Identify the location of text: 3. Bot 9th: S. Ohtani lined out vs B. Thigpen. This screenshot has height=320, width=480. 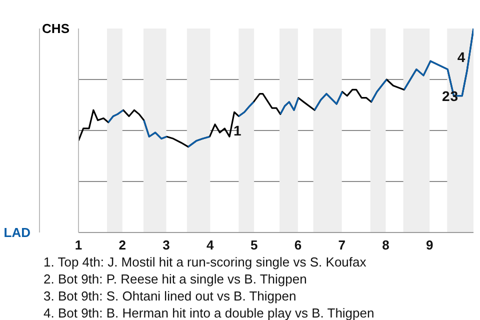
(170, 296).